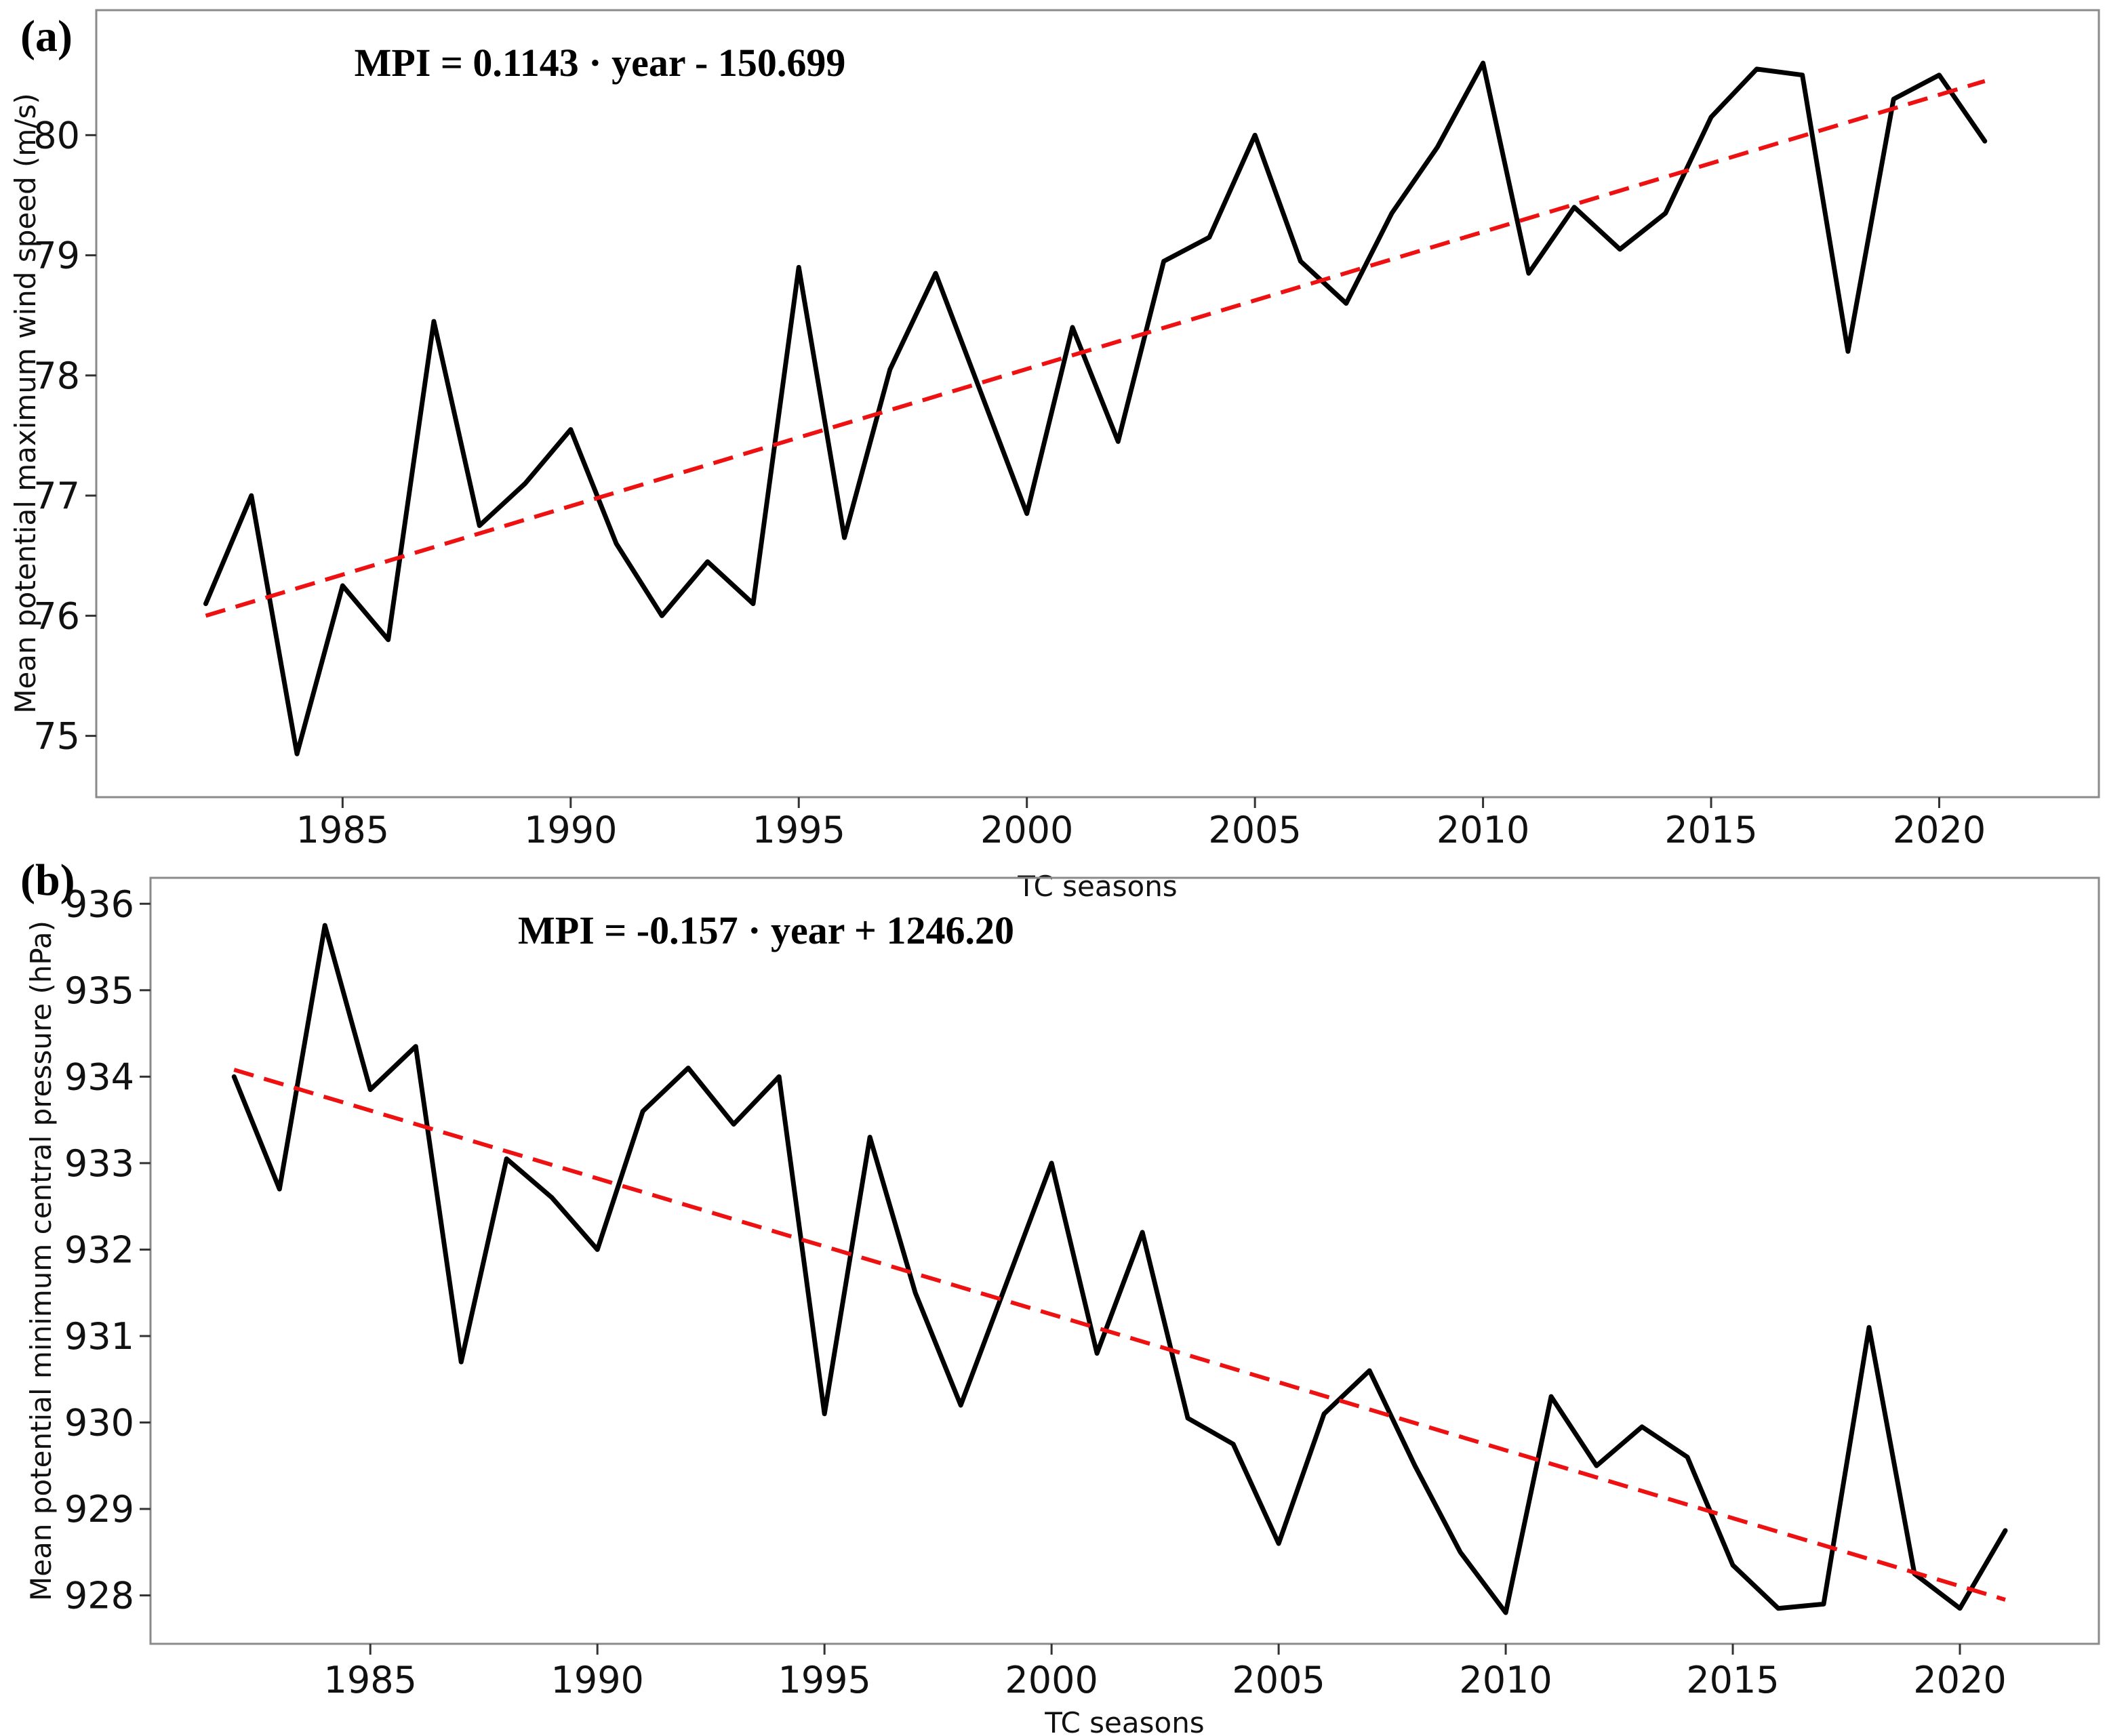 This screenshot has height=1736, width=2107. What do you see at coordinates (99, 1422) in the screenshot?
I see `y-tick-label: 930` at bounding box center [99, 1422].